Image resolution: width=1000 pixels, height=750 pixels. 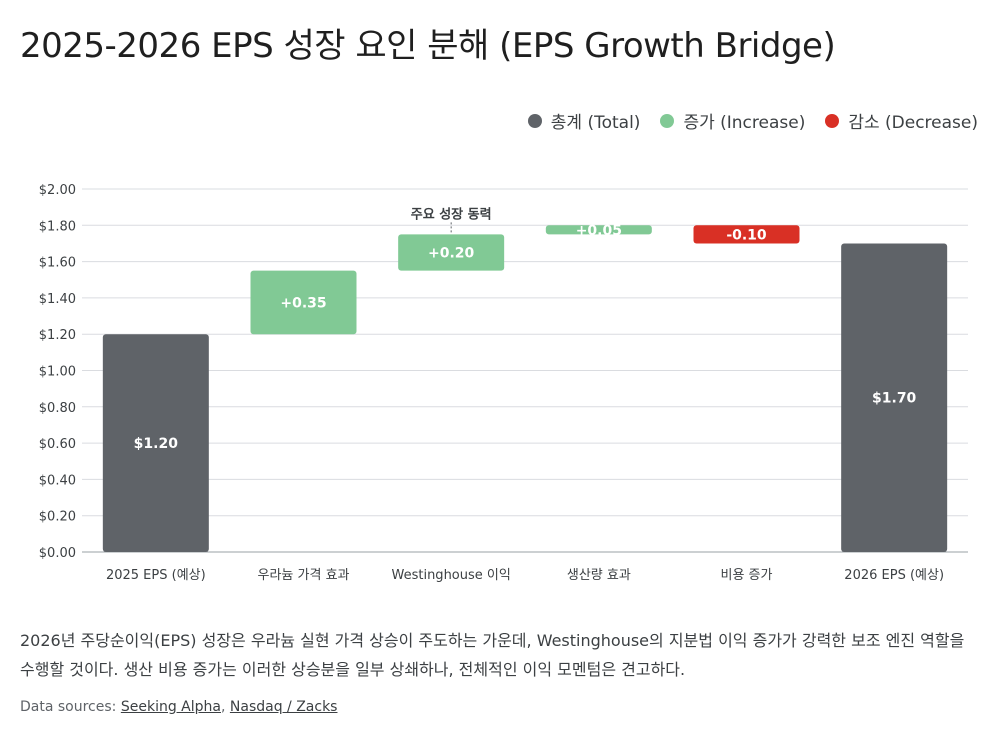 What do you see at coordinates (534, 120) in the screenshot?
I see `legend-swatch-total` at bounding box center [534, 120].